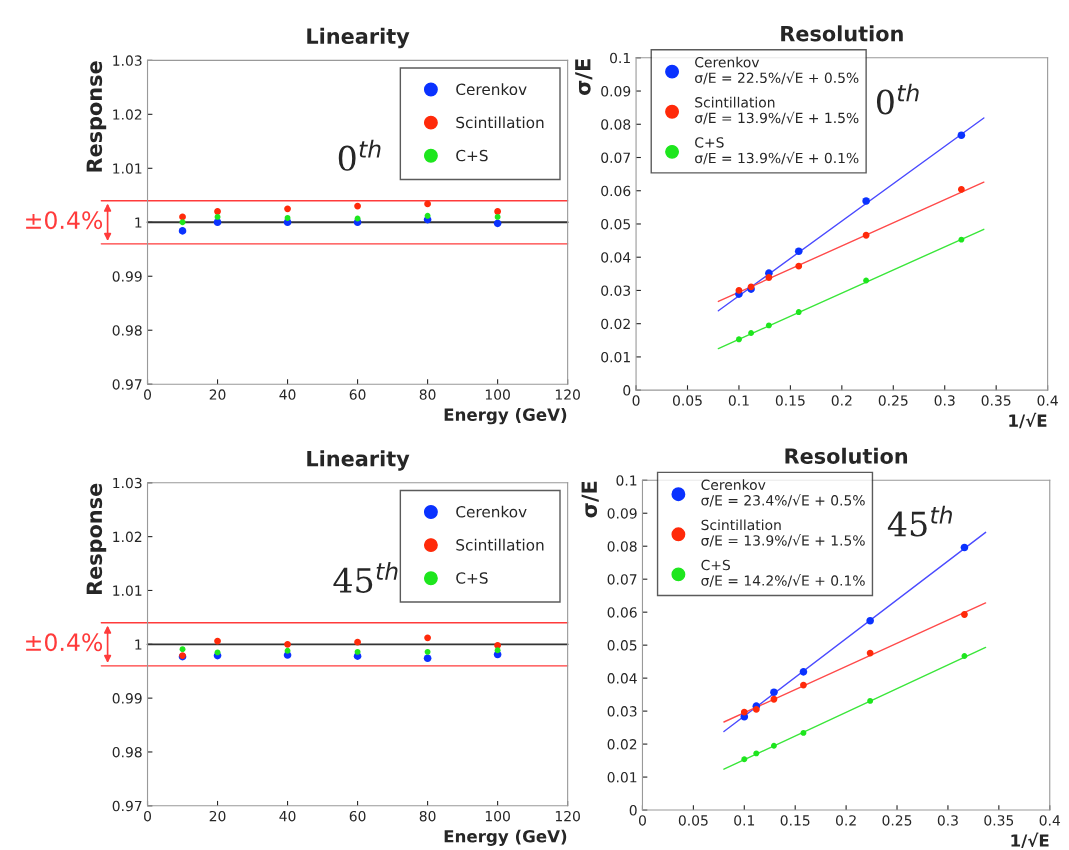 This screenshot has height=850, width=1069. What do you see at coordinates (777, 70) in the screenshot?
I see `legend-label: Cerenkov σ/E = 22.5%/√E + 0.5%` at bounding box center [777, 70].